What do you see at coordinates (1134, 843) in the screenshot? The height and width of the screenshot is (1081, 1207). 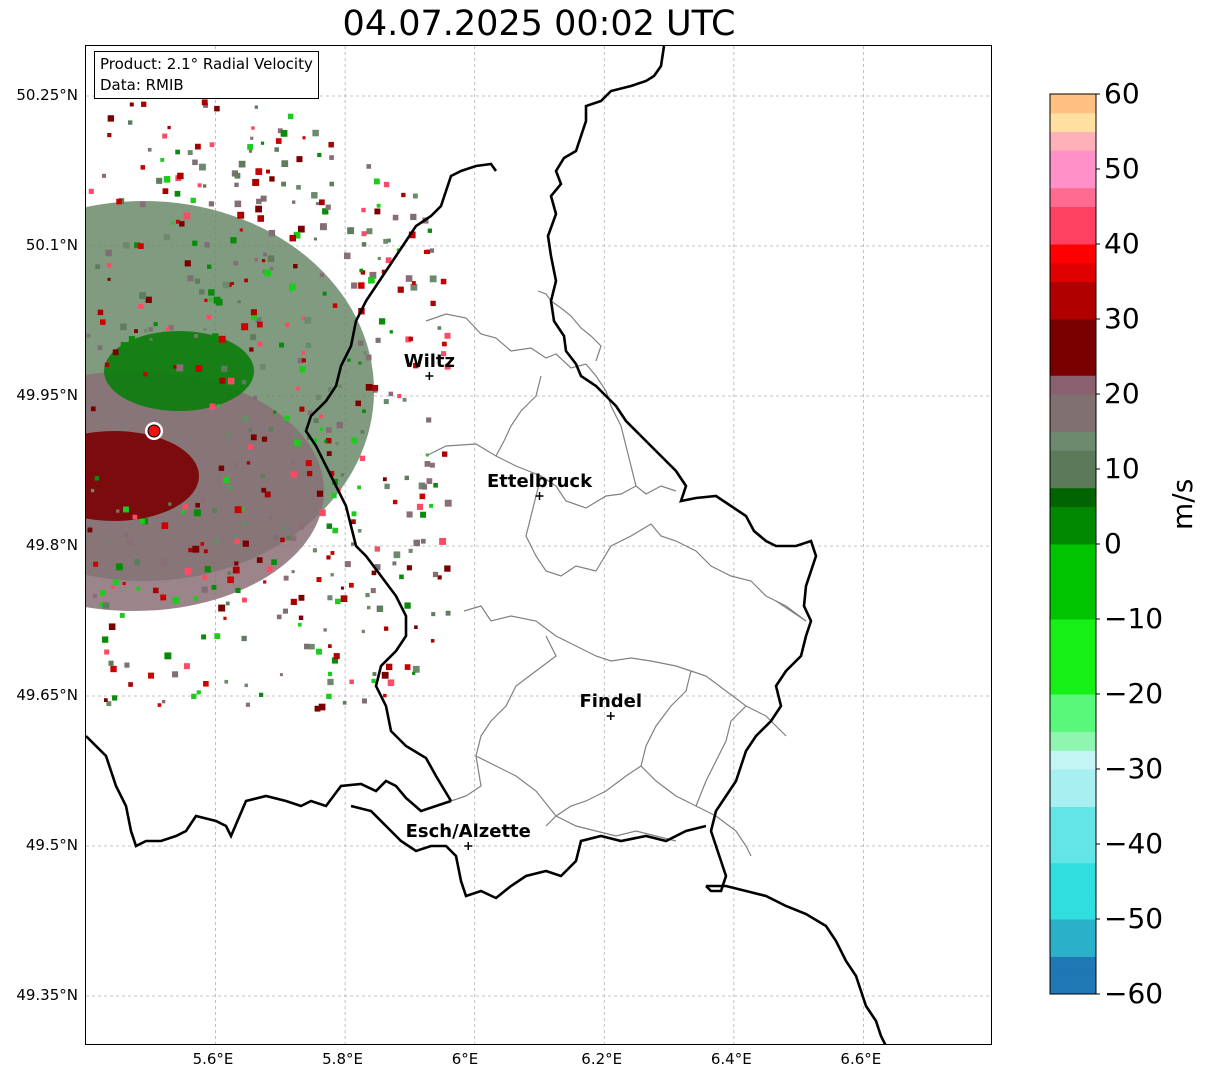 I see `colorbar-tick-label: −40` at bounding box center [1134, 843].